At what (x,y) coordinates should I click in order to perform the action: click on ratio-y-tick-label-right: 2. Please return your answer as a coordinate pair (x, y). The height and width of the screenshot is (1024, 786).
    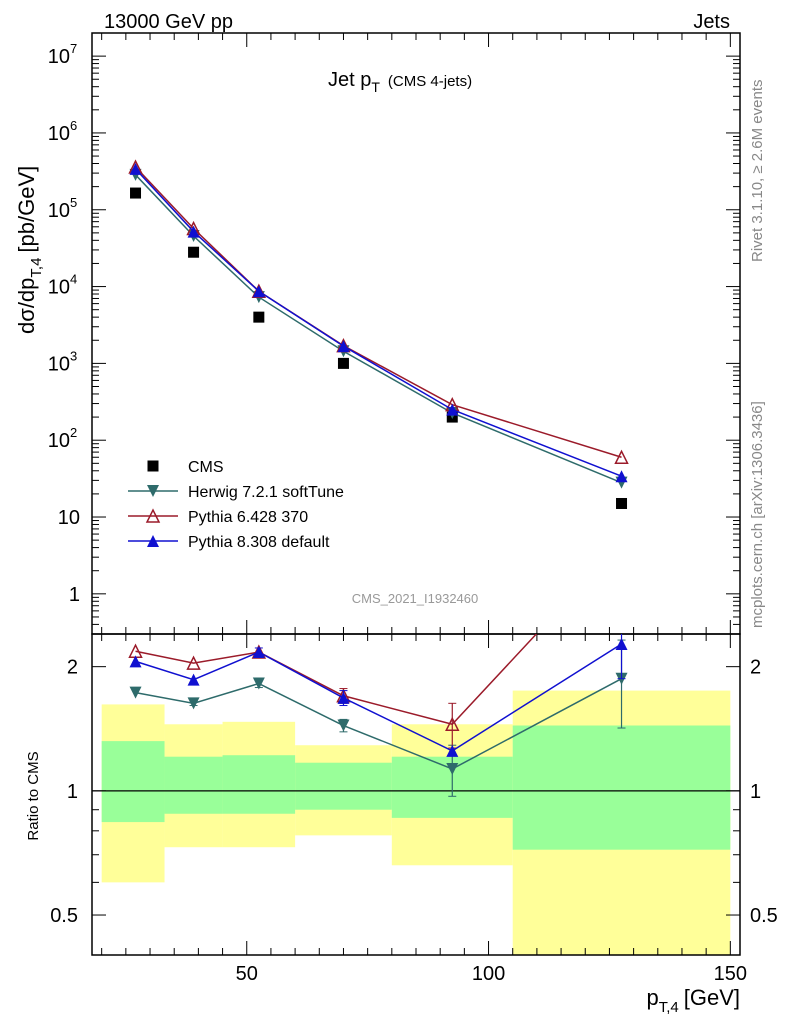
    Looking at the image, I should click on (755, 668).